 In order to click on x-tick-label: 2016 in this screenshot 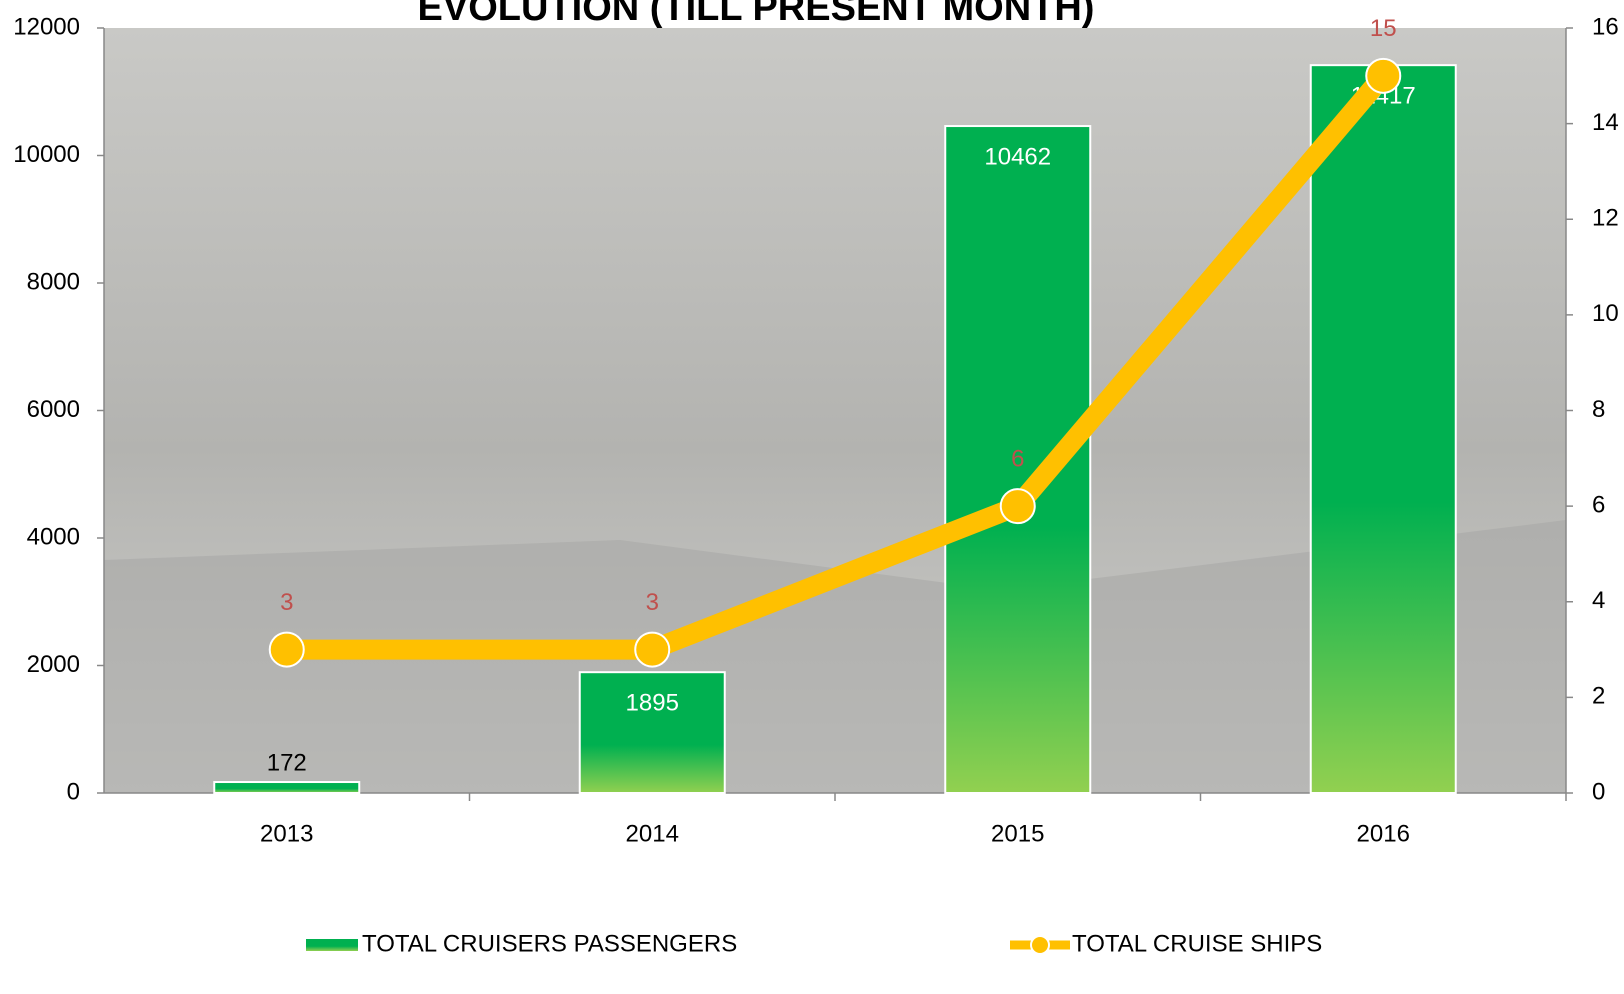, I will do `click(1383, 833)`.